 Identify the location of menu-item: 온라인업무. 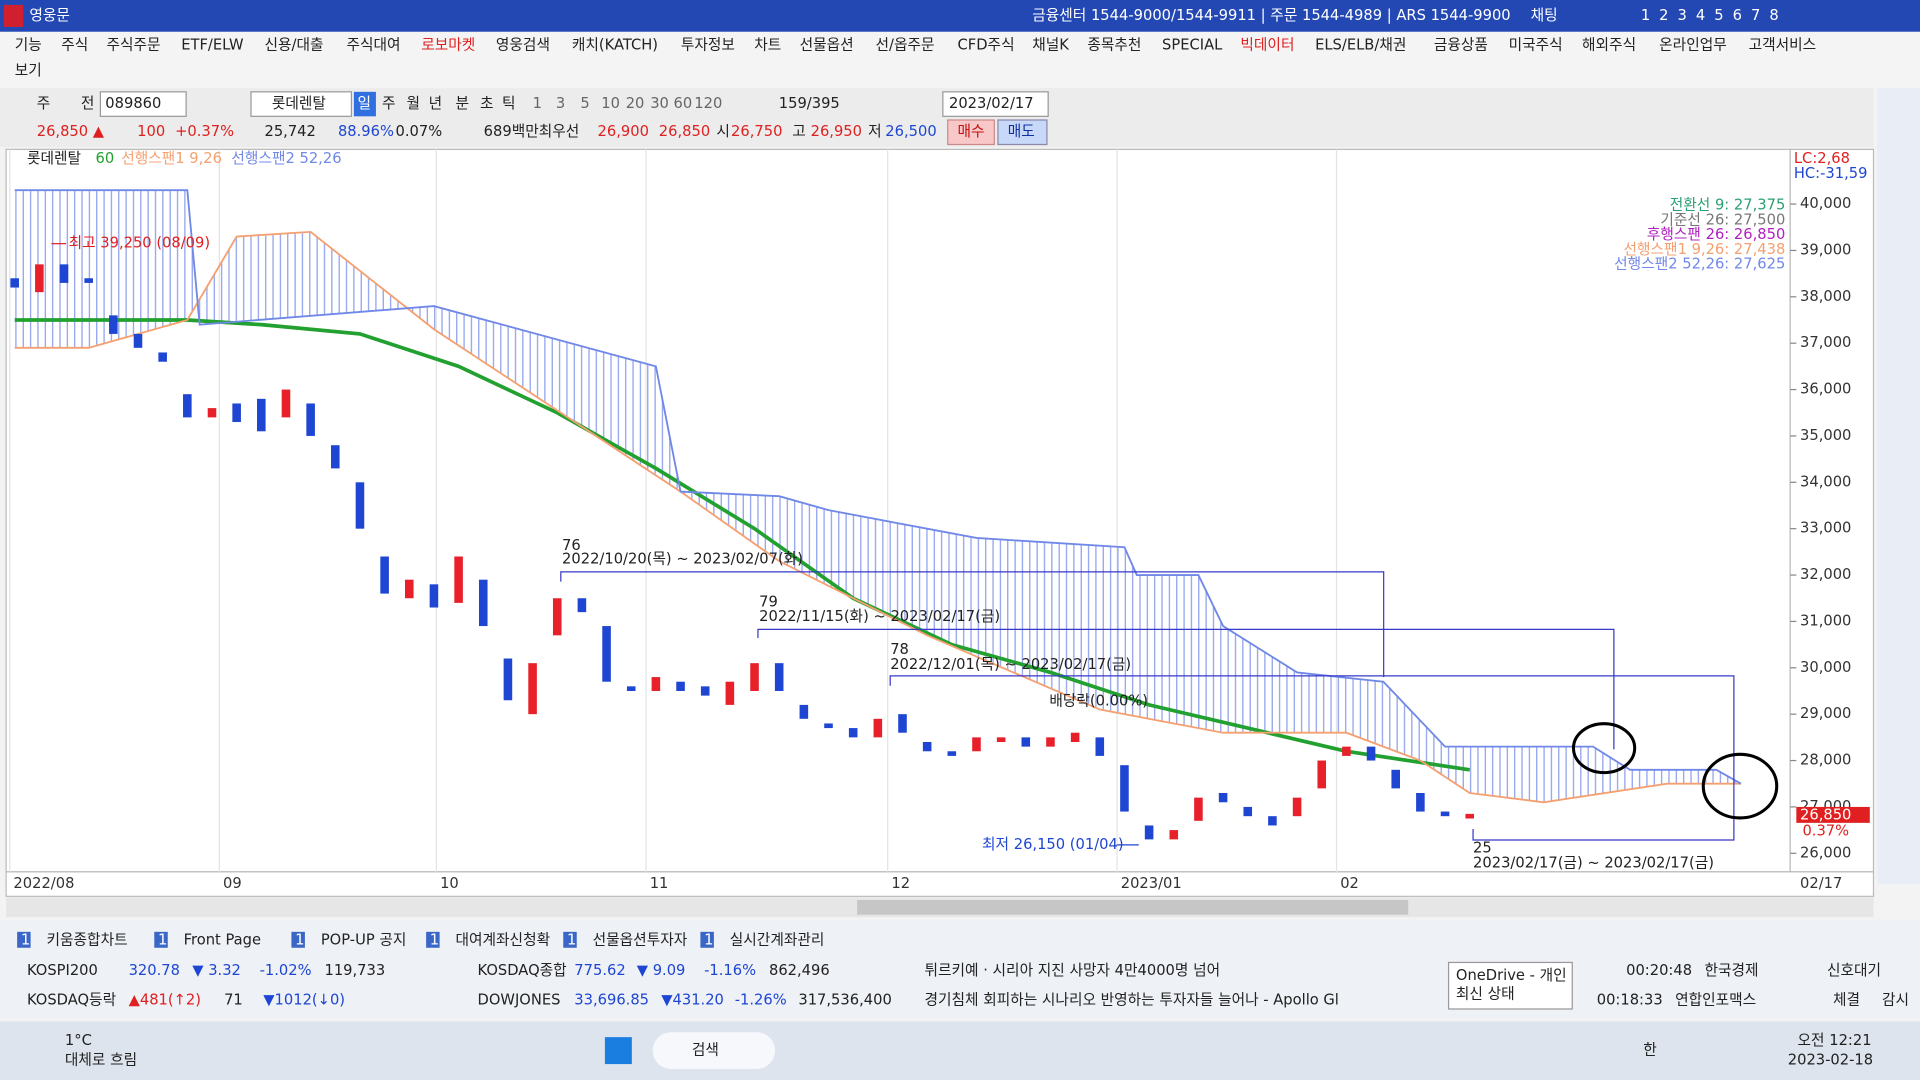
(1693, 44).